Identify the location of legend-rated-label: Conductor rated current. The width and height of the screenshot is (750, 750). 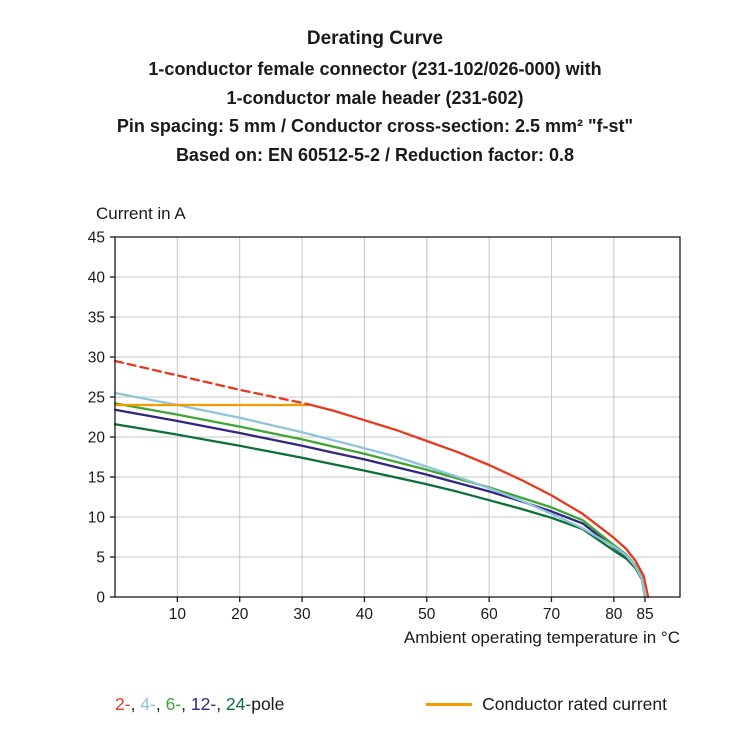
(574, 704).